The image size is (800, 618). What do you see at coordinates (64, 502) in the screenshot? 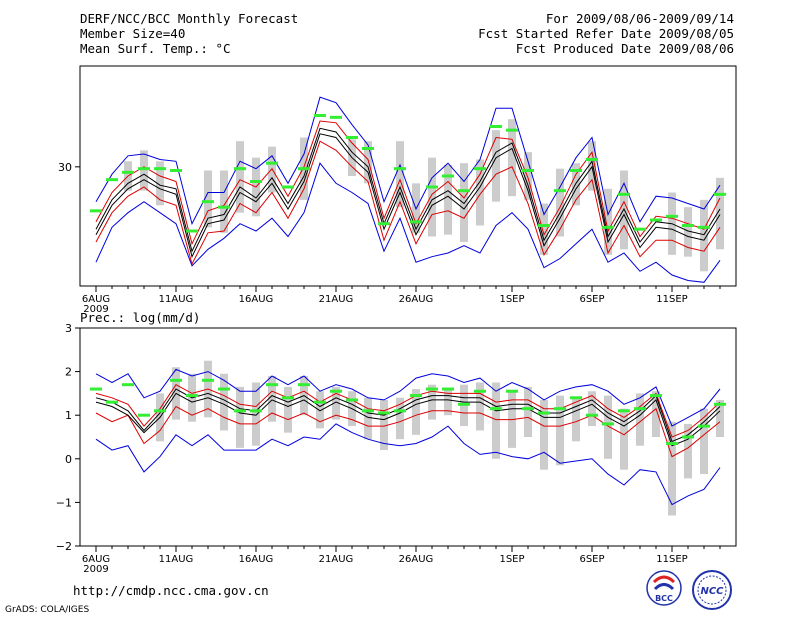
I see `precipitation-ytick-label: −1` at bounding box center [64, 502].